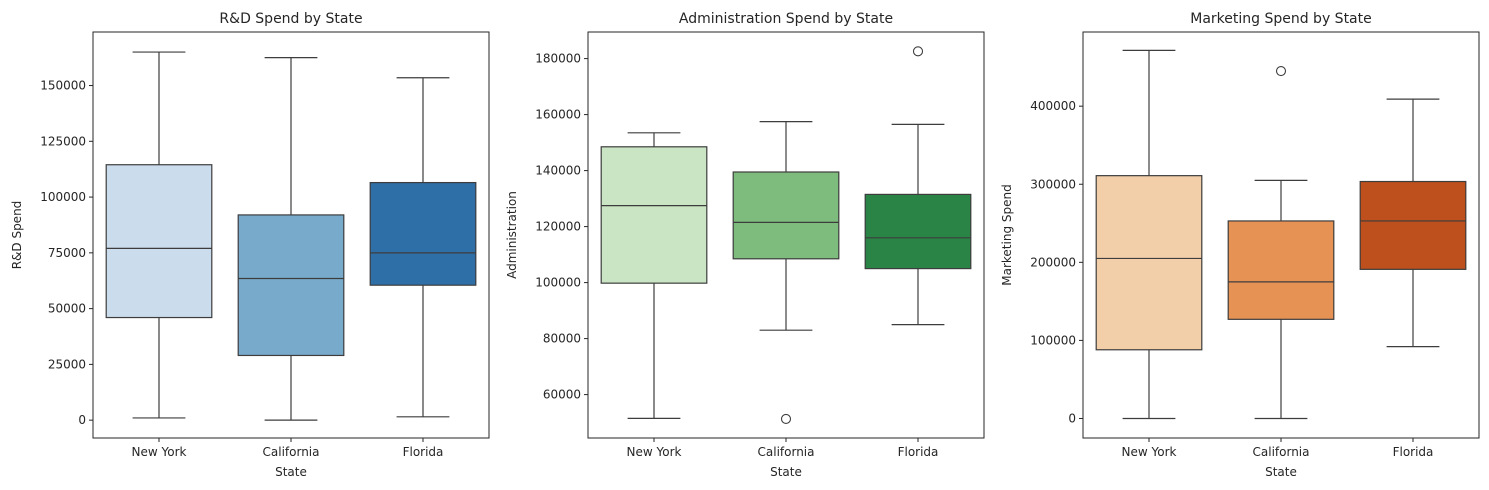  What do you see at coordinates (63, 86) in the screenshot?
I see `y-tick-label: 150000` at bounding box center [63, 86].